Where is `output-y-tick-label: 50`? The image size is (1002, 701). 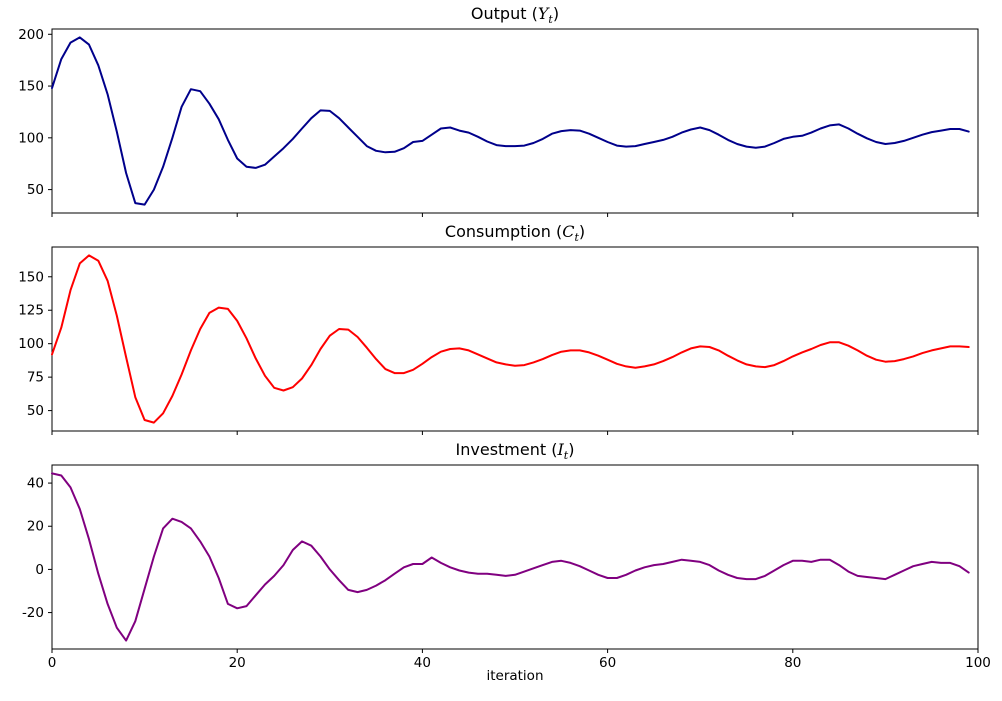 output-y-tick-label: 50 is located at coordinates (35, 190).